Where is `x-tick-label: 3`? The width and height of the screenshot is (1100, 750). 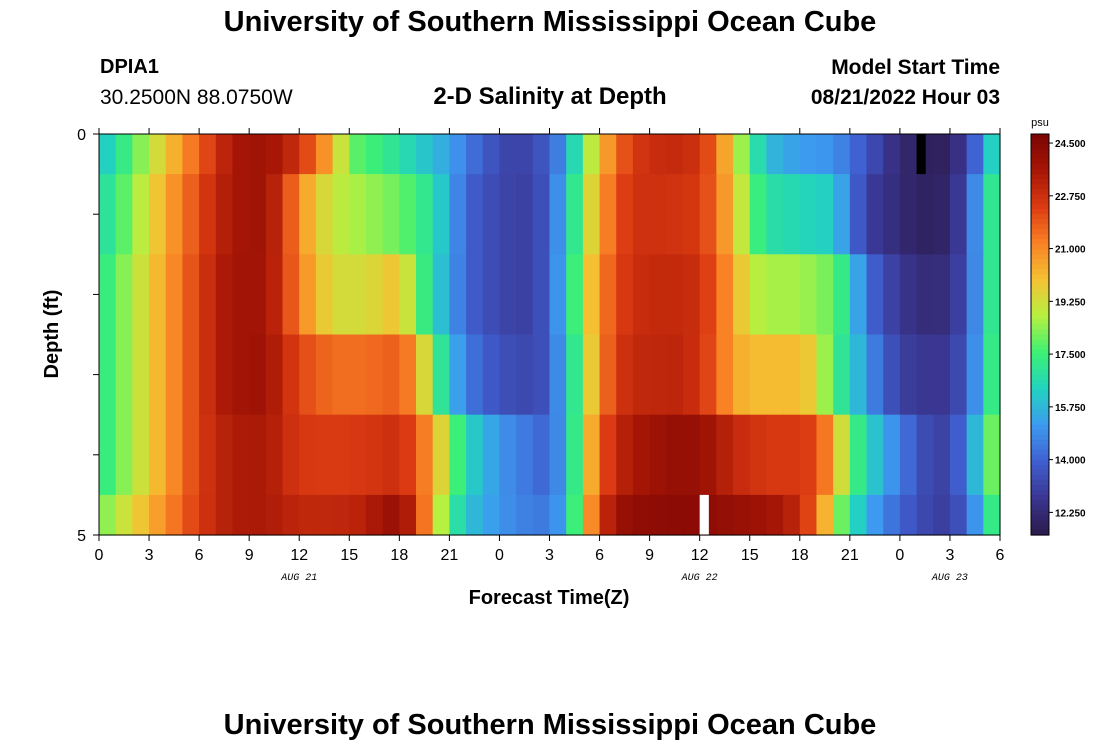
x-tick-label: 3 is located at coordinates (949, 555).